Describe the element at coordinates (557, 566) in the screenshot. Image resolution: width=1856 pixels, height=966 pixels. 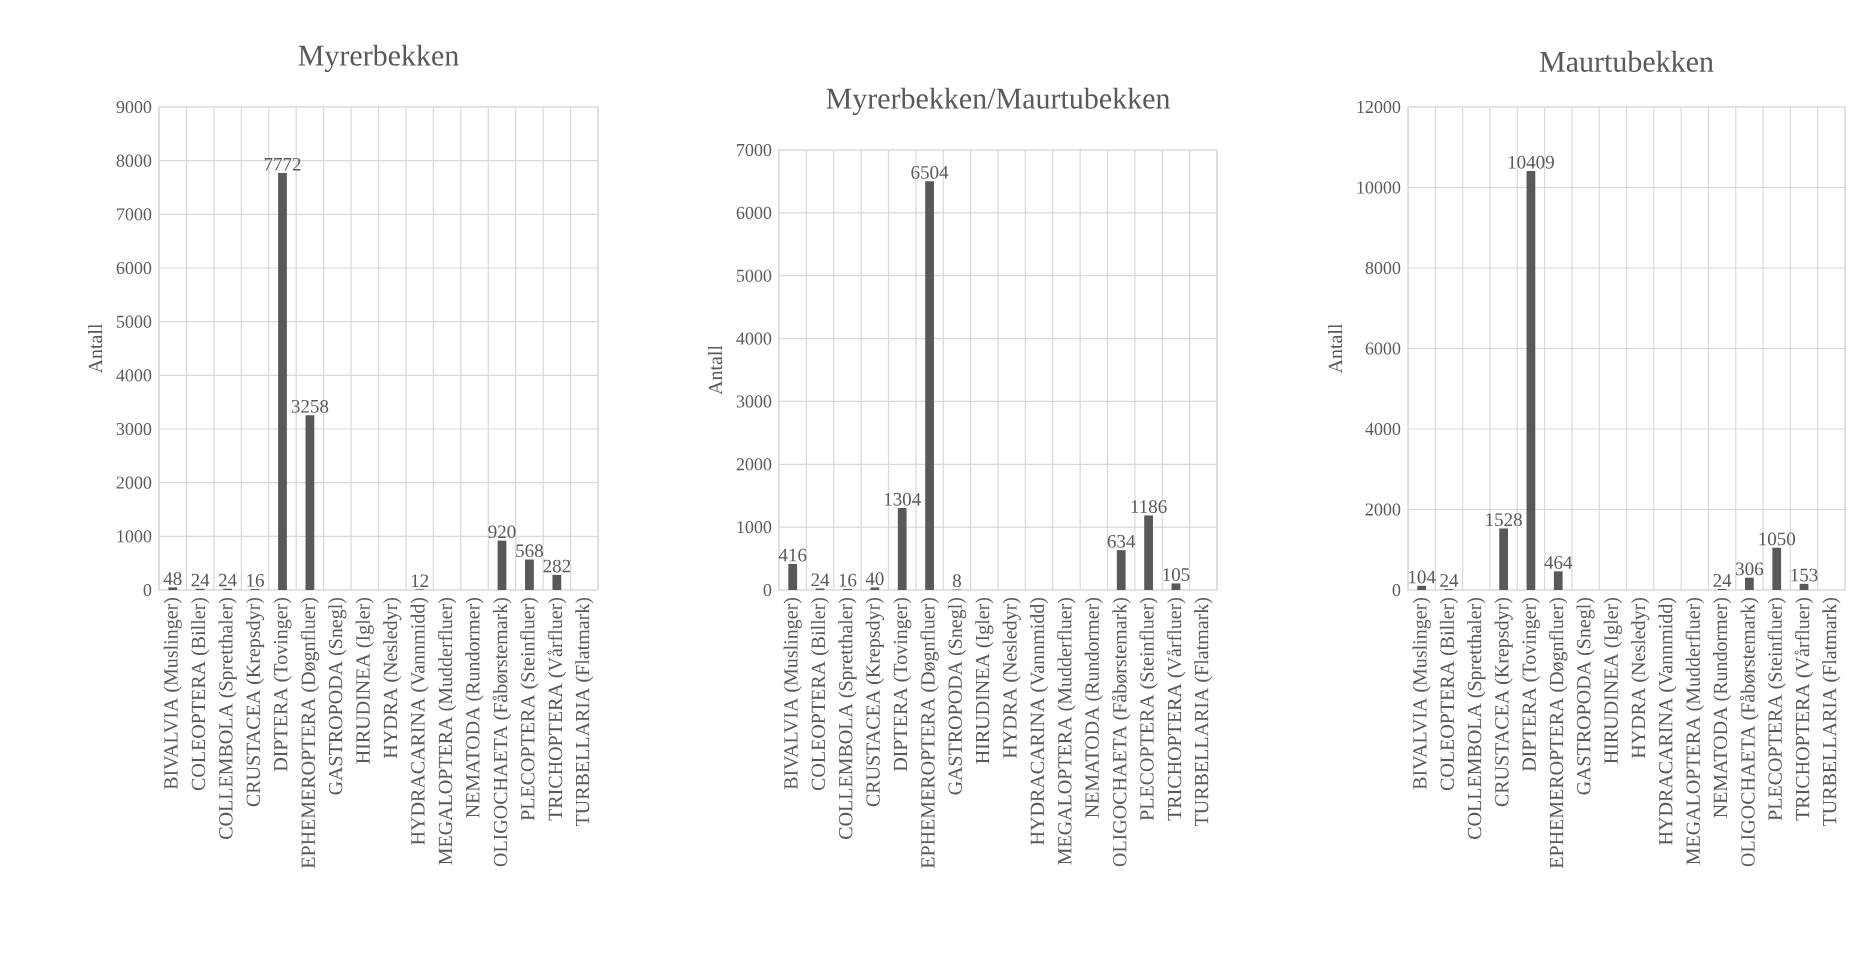
I see `data-label: 282` at that location.